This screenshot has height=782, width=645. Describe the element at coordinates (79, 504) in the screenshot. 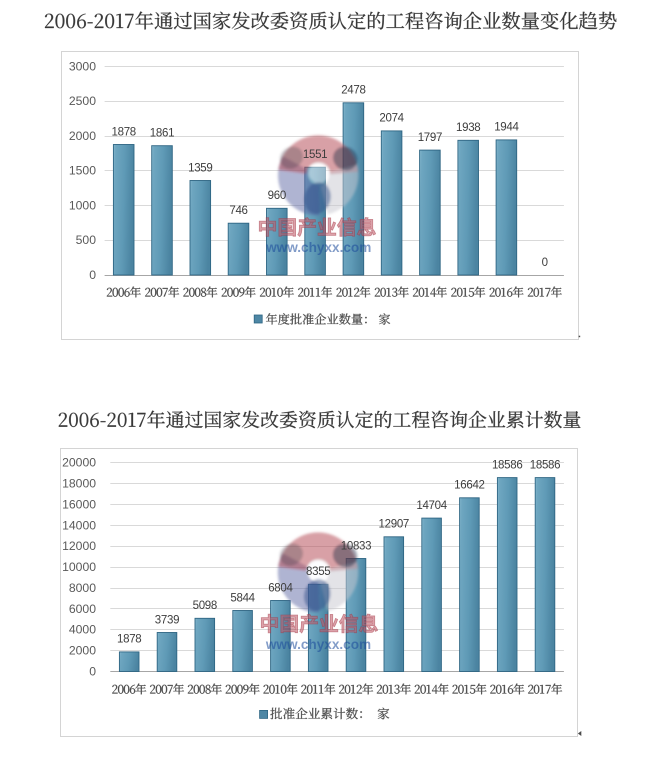

I see `svg-text: 16000` at that location.